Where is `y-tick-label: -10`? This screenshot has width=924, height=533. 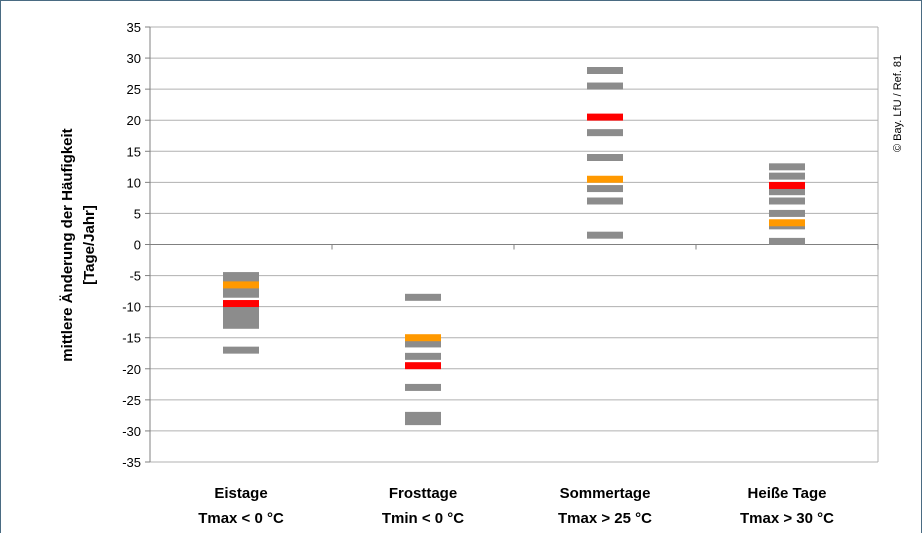 y-tick-label: -10 is located at coordinates (131, 307).